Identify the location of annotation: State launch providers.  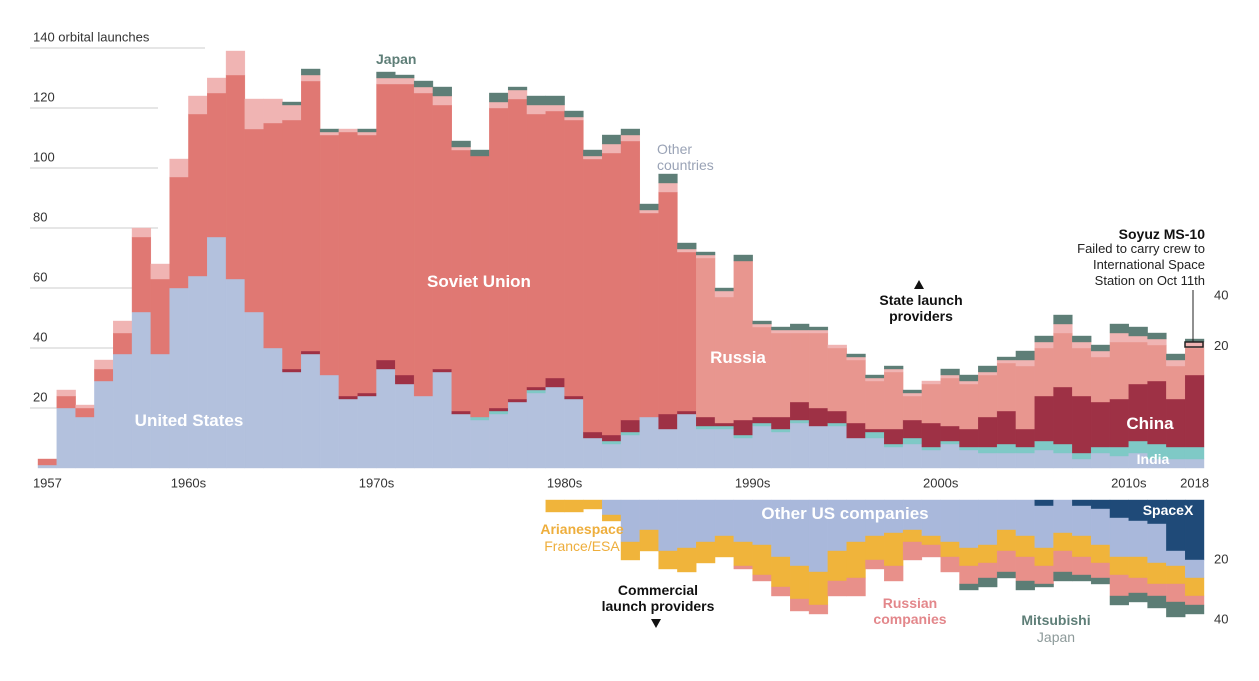
(921, 308).